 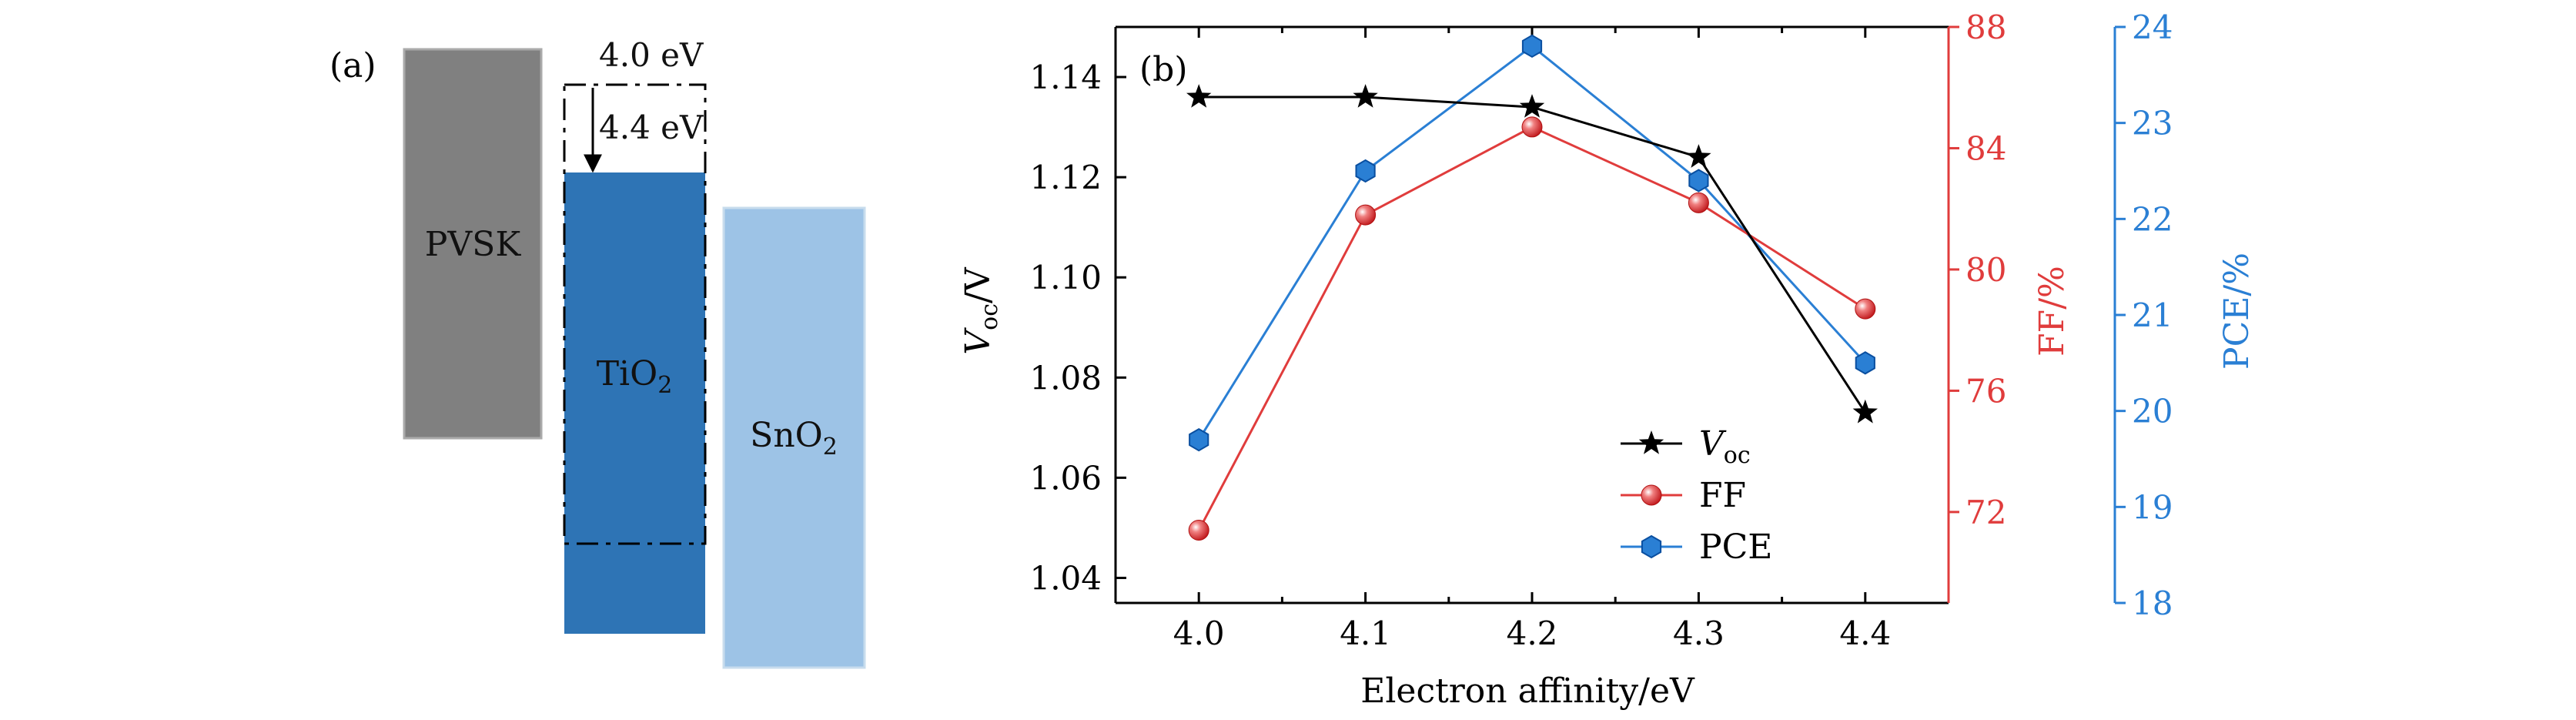 I want to click on x-axis-title: Electron affinity/eV, so click(x=1528, y=691).